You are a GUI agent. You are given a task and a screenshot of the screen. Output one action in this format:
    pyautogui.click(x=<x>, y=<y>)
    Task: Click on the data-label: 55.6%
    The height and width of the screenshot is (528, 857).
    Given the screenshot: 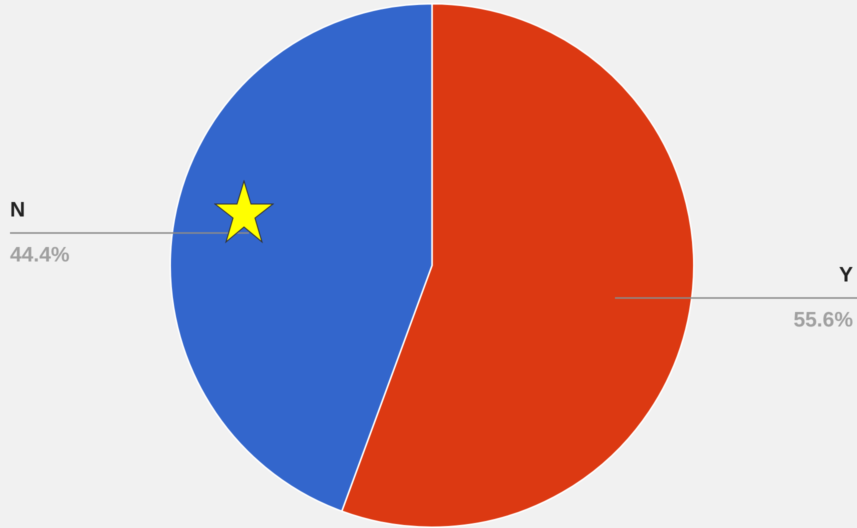 What is the action you would take?
    pyautogui.click(x=823, y=320)
    